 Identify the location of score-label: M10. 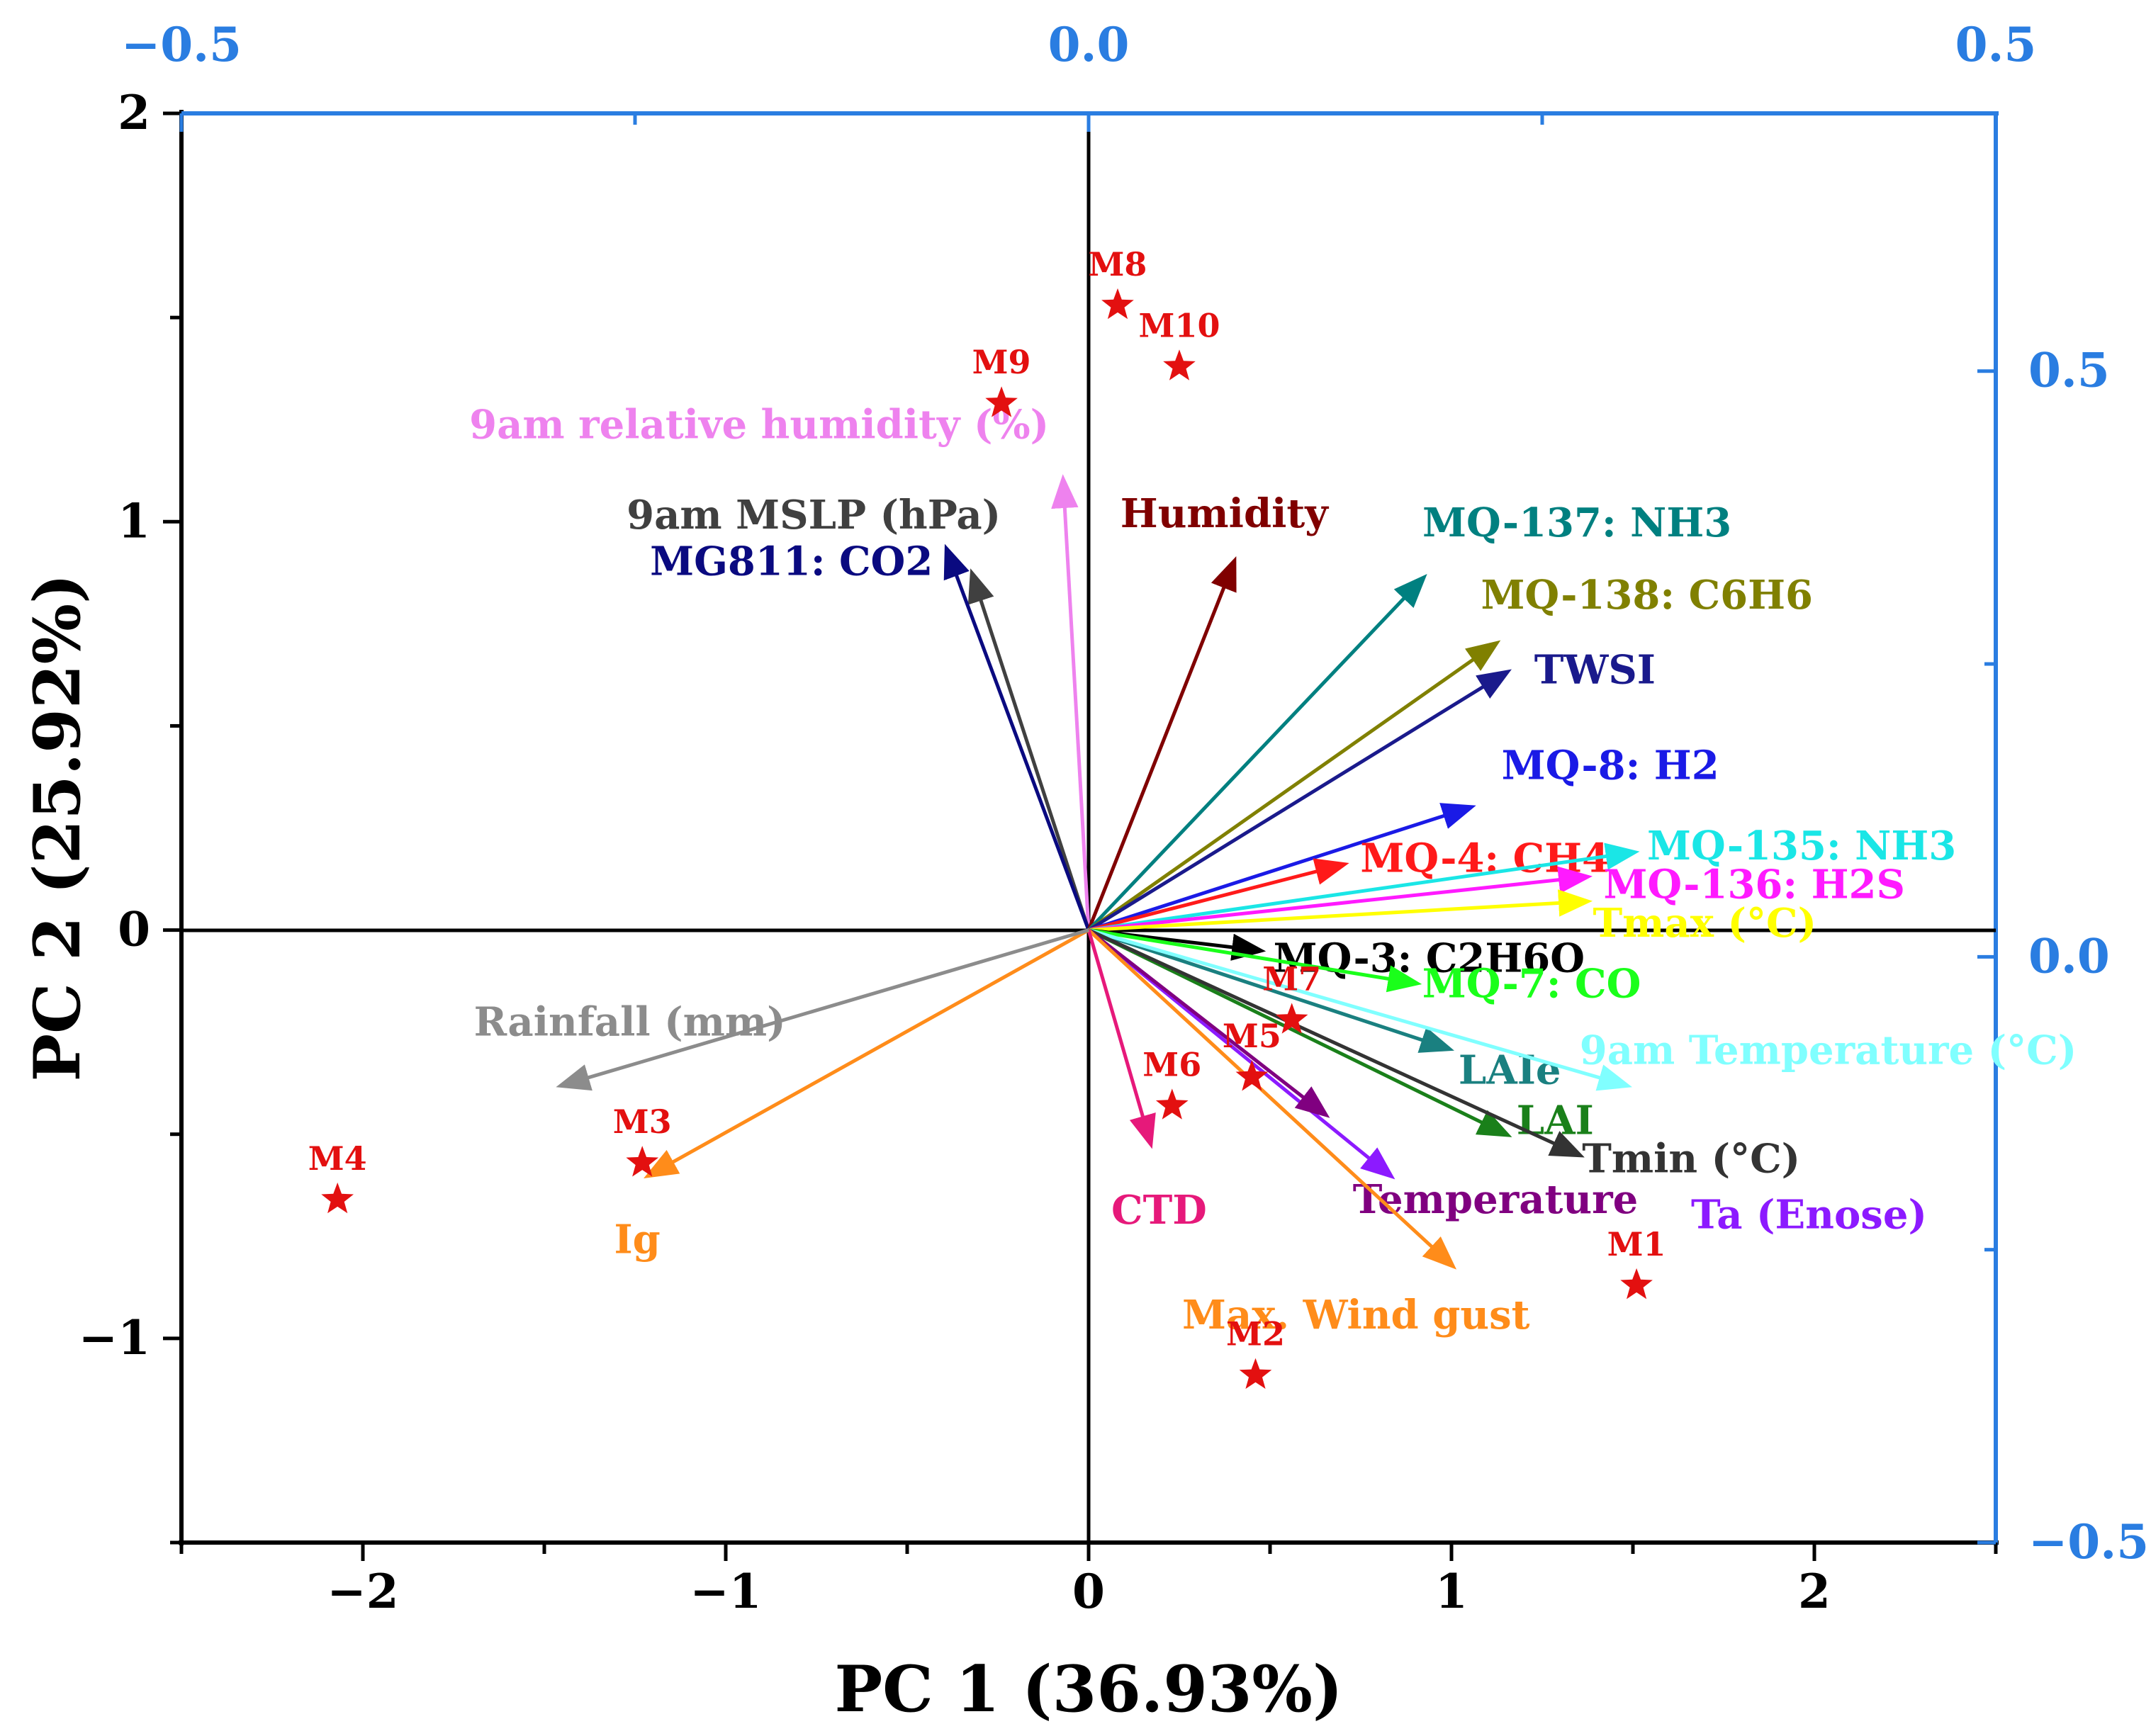
(1180, 325).